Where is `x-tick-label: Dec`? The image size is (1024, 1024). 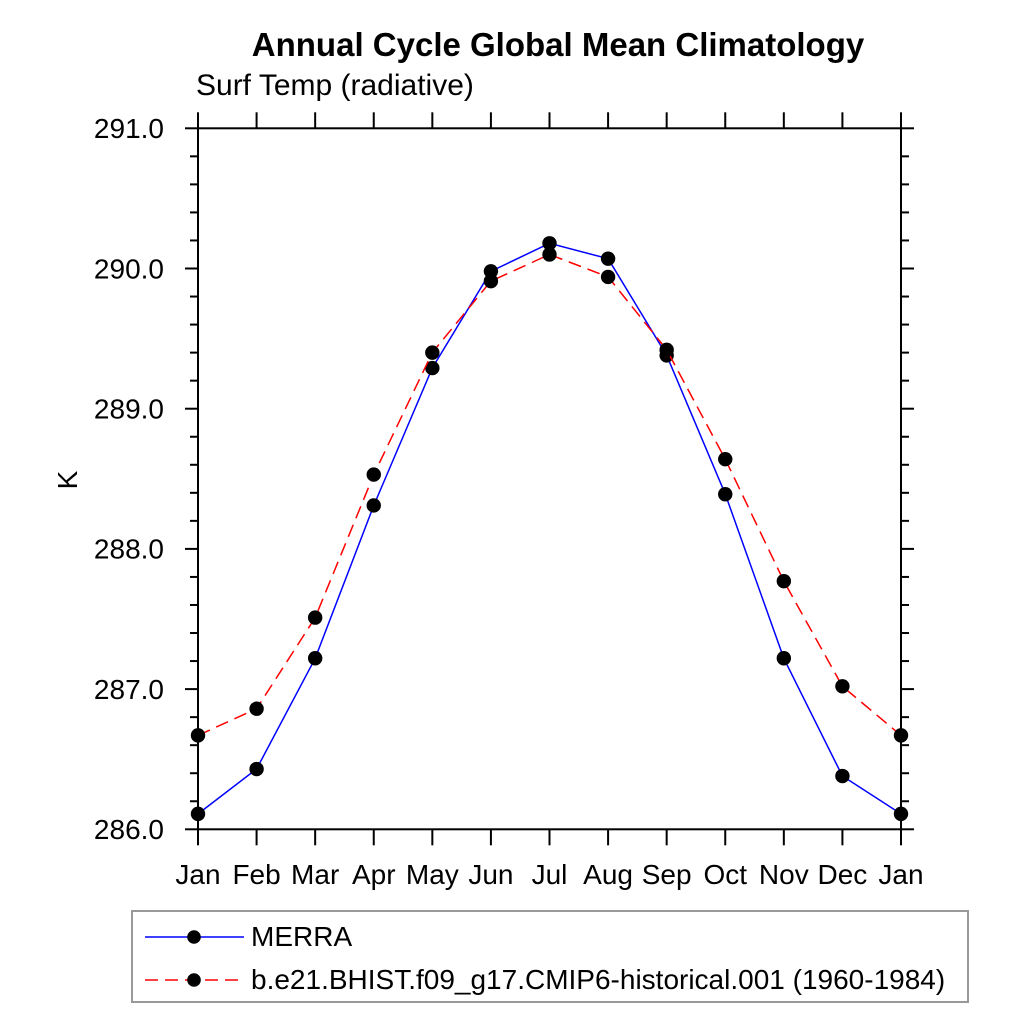 x-tick-label: Dec is located at coordinates (843, 874).